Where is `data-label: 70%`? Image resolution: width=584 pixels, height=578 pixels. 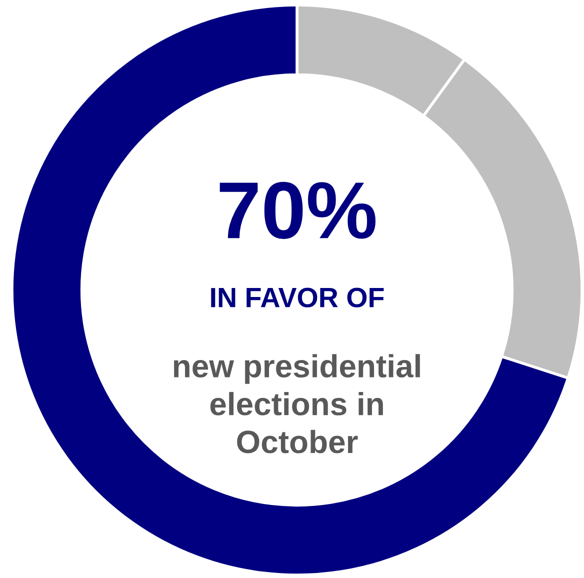
data-label: 70% is located at coordinates (298, 210).